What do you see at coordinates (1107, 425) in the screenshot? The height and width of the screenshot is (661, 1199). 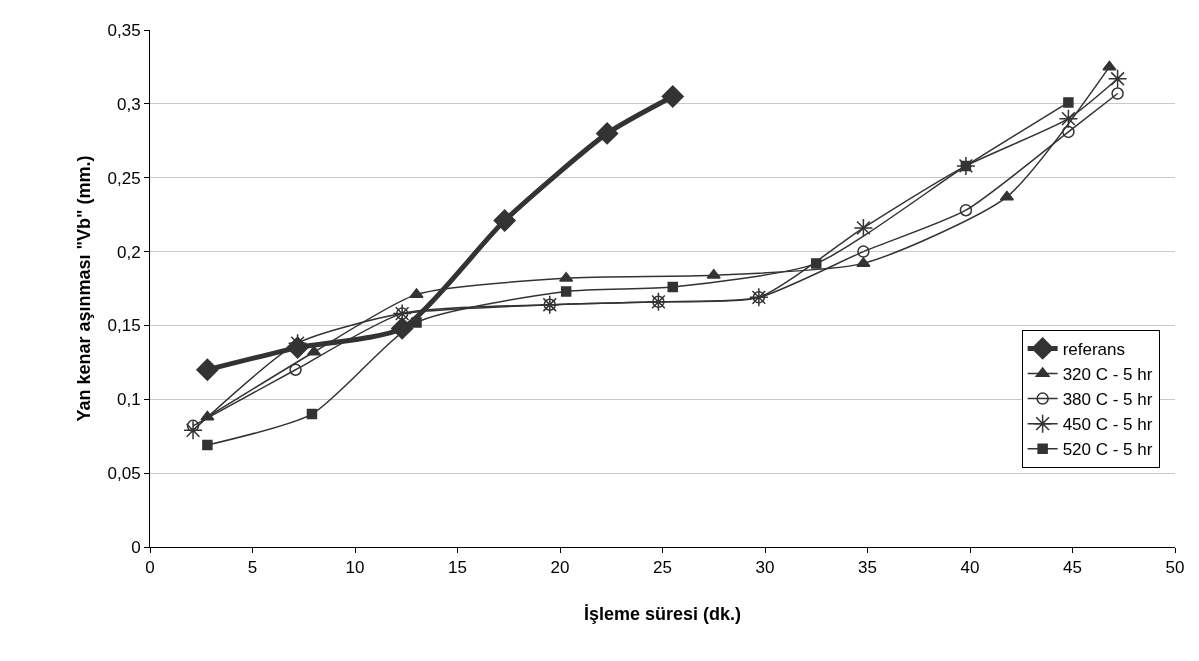 I see `legend-label: 450 C - 5 hr` at bounding box center [1107, 425].